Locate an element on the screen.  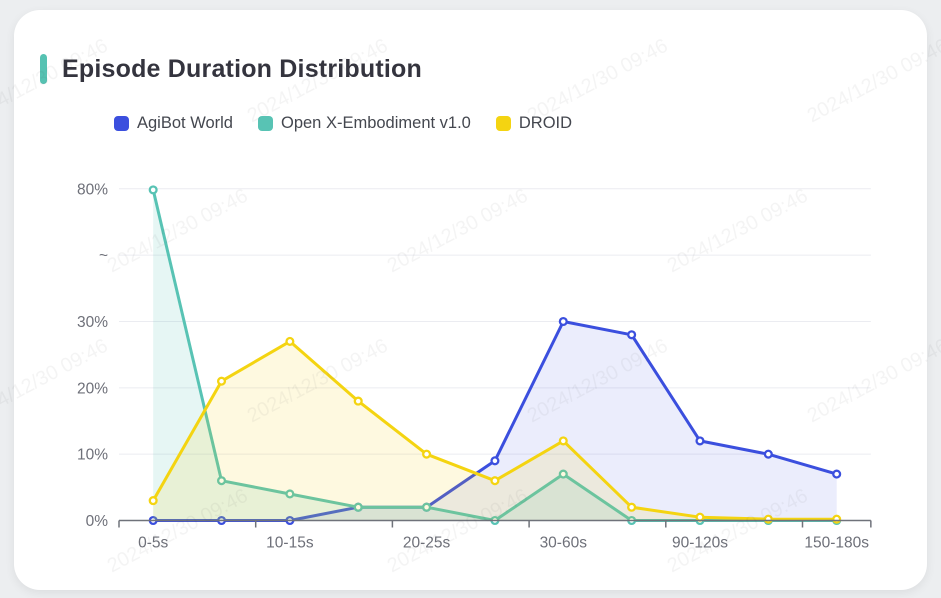
legend-item-open-x-embodiment: Open X-Embodiment v1.0 is located at coordinates (364, 123).